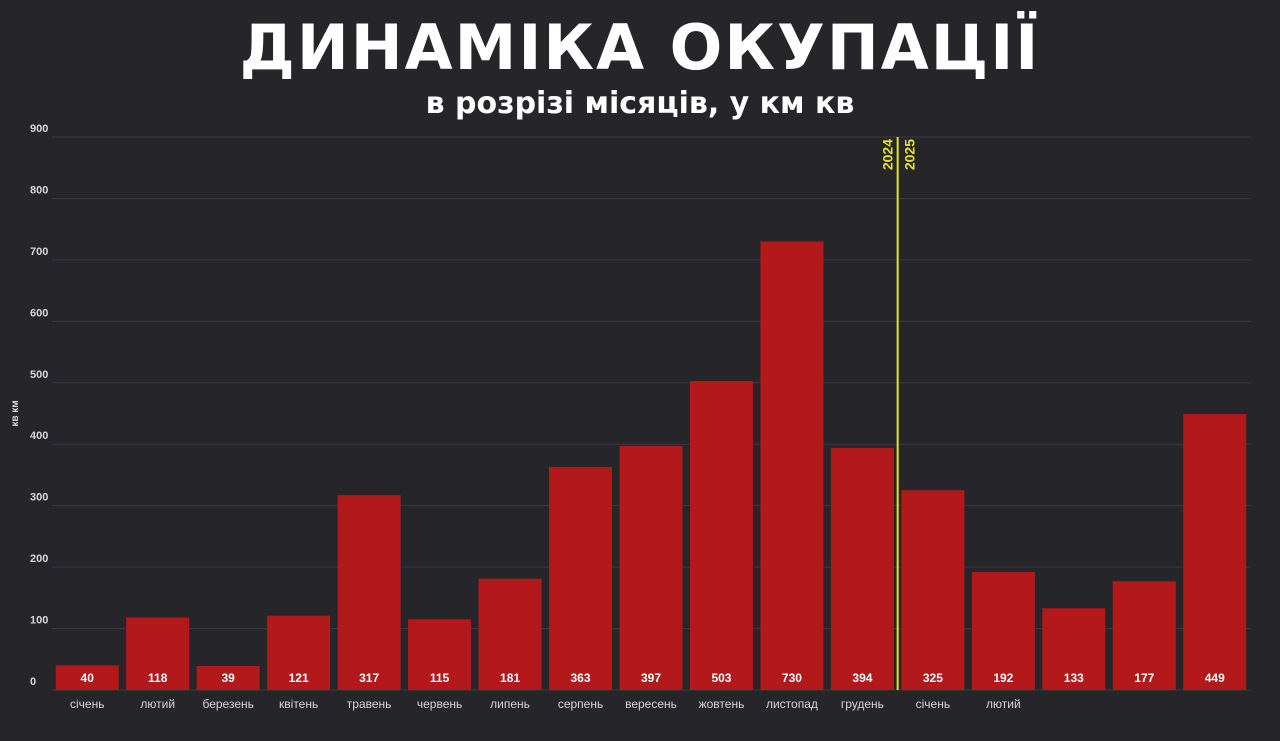 The image size is (1280, 741). Describe the element at coordinates (369, 704) in the screenshot. I see `x-tick-label: травень` at that location.